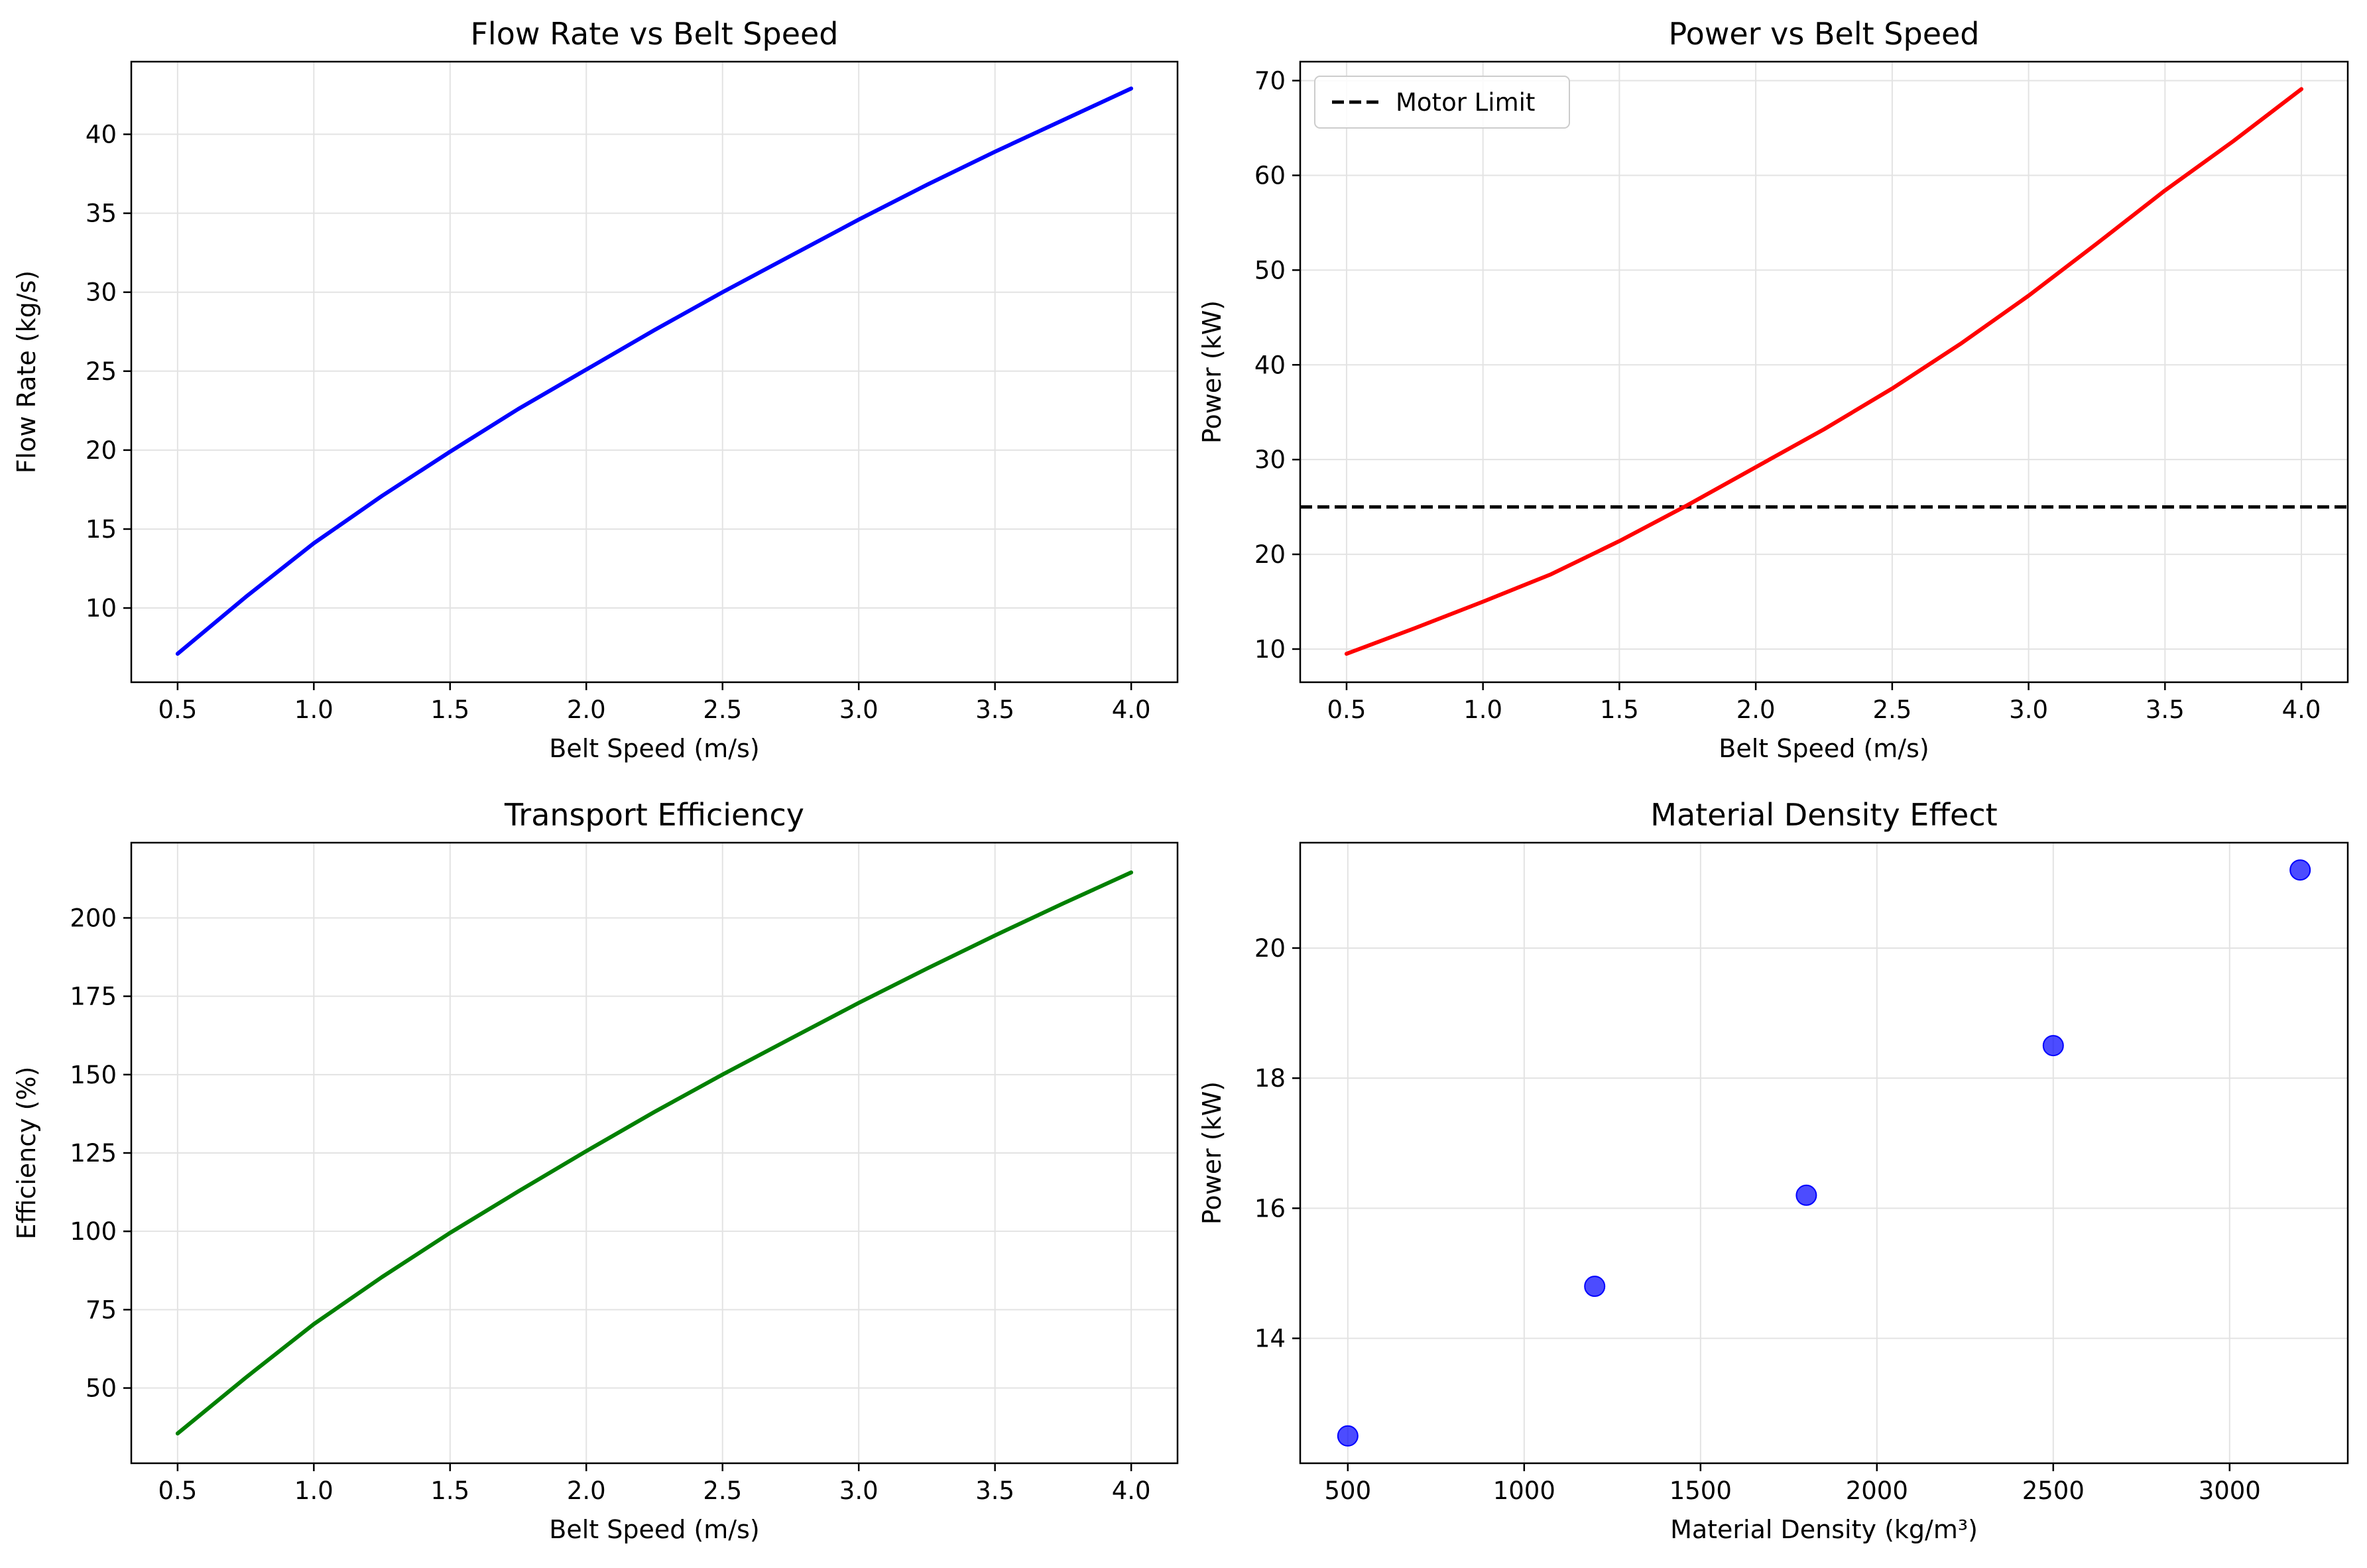 This screenshot has height=1568, width=2367. I want to click on legend-box, so click(1442, 102).